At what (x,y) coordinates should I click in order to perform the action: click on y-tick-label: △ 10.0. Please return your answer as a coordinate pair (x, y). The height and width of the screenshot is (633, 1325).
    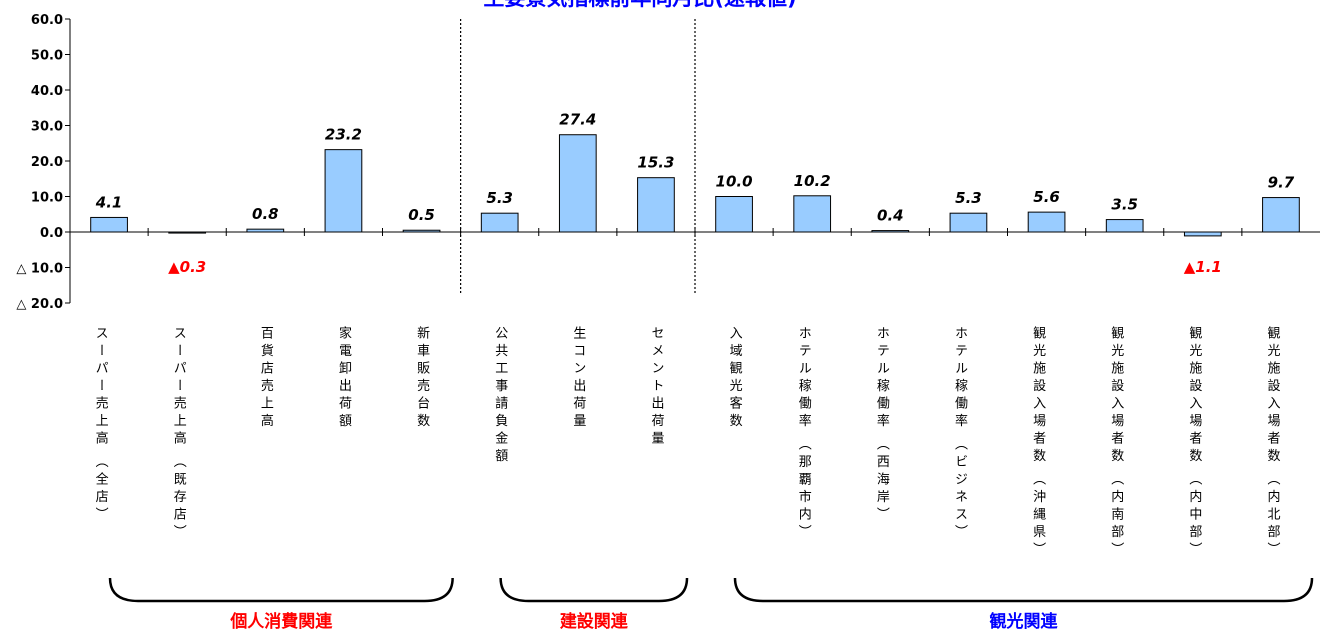
    Looking at the image, I should click on (39, 269).